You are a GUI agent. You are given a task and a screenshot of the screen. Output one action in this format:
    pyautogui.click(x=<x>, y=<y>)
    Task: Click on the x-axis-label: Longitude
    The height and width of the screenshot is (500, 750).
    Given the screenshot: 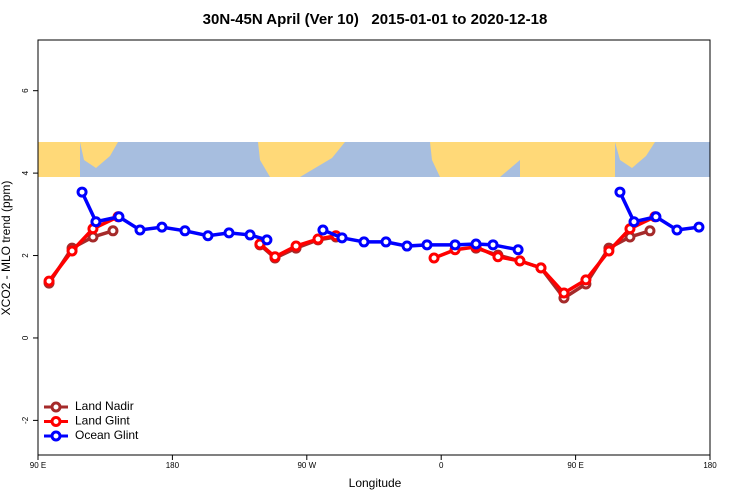 What is the action you would take?
    pyautogui.click(x=375, y=483)
    